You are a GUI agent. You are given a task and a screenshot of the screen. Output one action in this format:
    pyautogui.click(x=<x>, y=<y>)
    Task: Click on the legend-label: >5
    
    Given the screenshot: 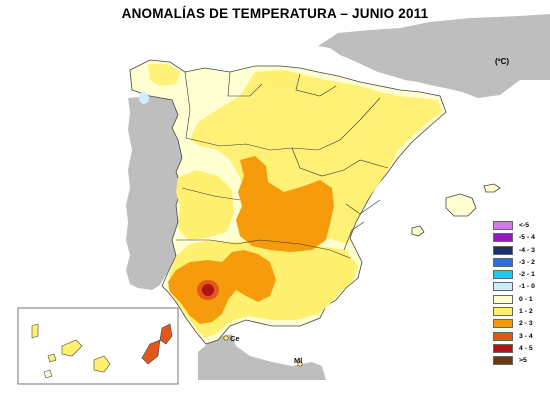 What is the action you would take?
    pyautogui.click(x=523, y=361)
    